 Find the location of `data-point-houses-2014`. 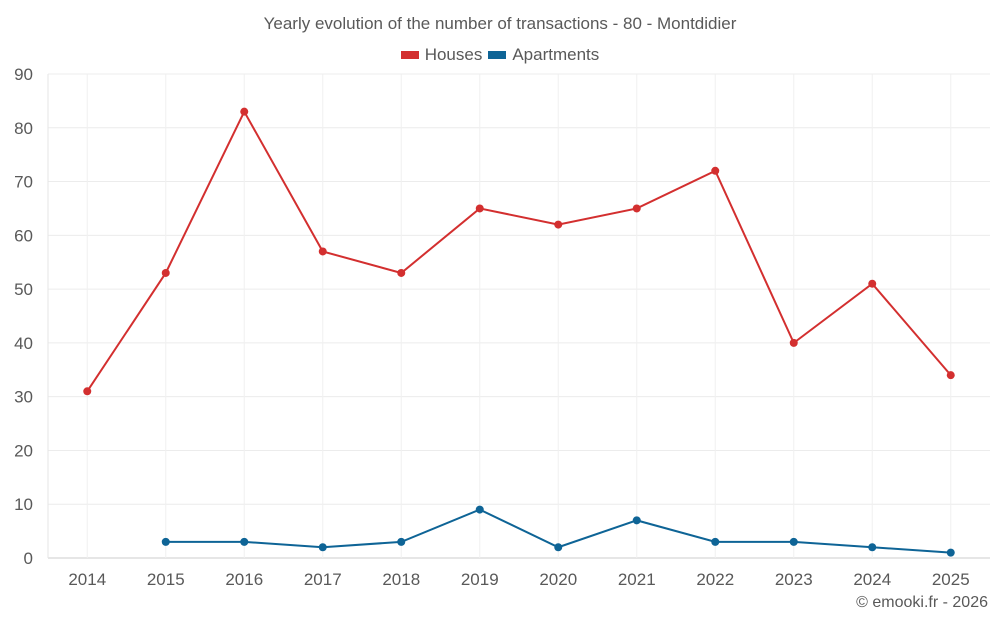

data-point-houses-2014 is located at coordinates (87, 391).